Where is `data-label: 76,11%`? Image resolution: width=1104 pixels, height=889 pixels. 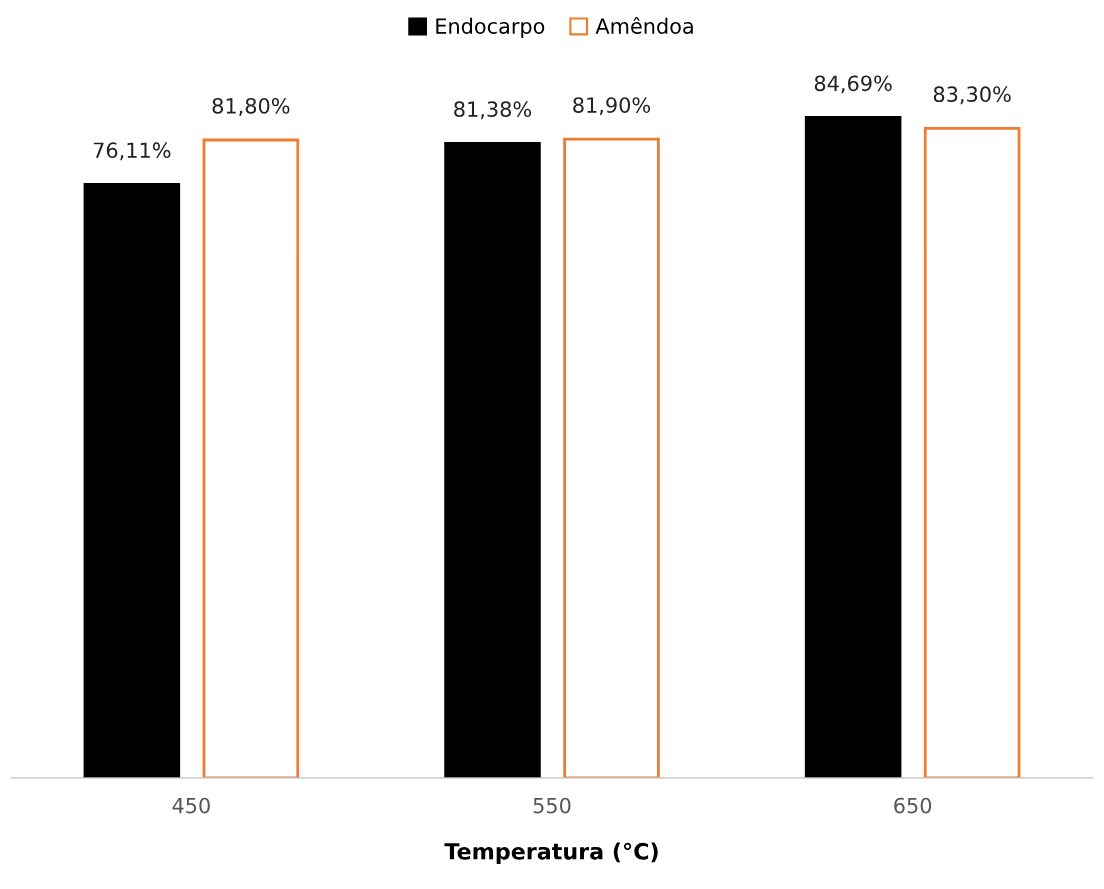 data-label: 76,11% is located at coordinates (132, 151).